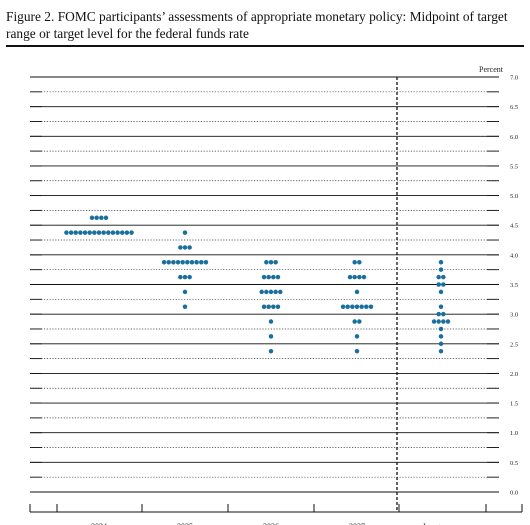  What do you see at coordinates (514, 493) in the screenshot?
I see `y-tick-label: 0.0` at bounding box center [514, 493].